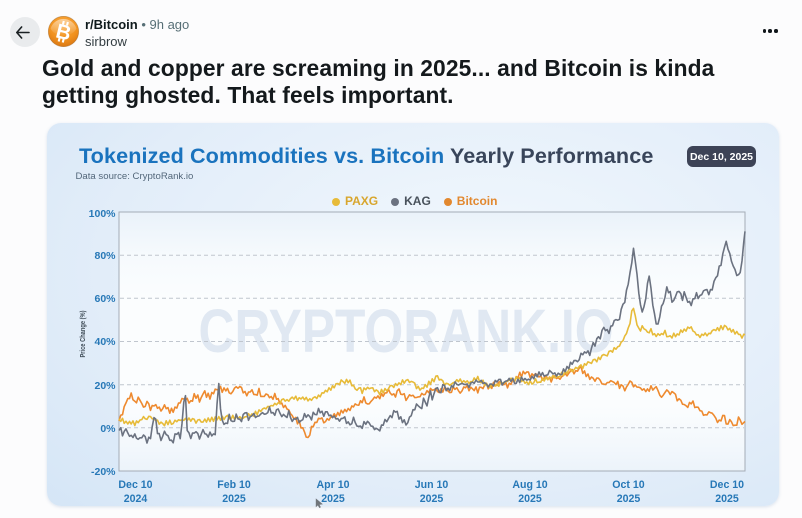 Image resolution: width=802 pixels, height=518 pixels. I want to click on svg-text: 2024, so click(136, 499).